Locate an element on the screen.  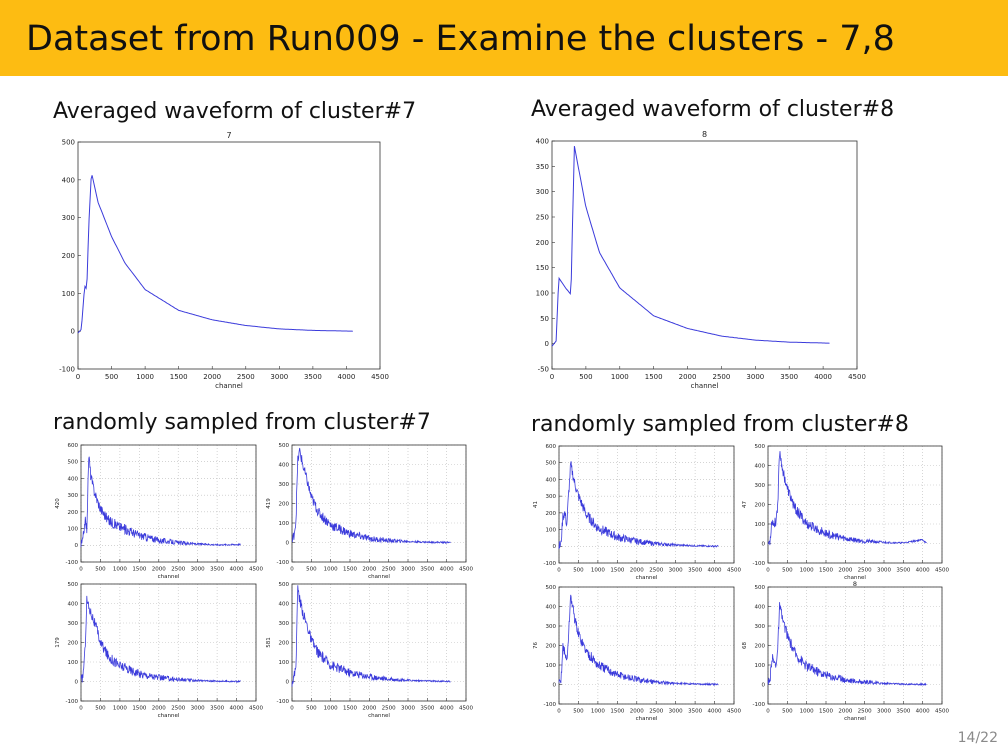
heading-avg-cluster-7: Averaged waveform of cluster#7 is located at coordinates (235, 111).